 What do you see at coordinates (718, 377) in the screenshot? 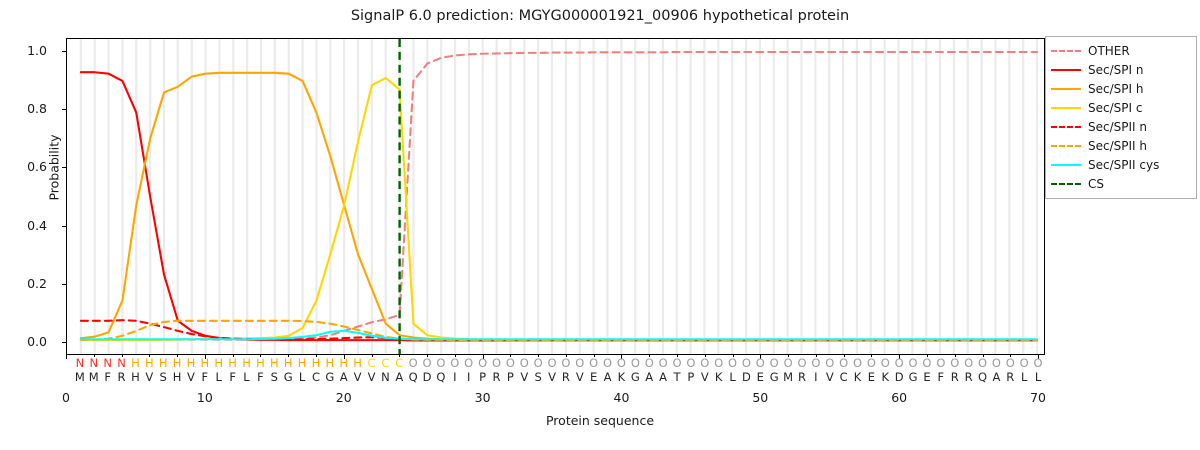
I see `residue-letter: K` at bounding box center [718, 377].